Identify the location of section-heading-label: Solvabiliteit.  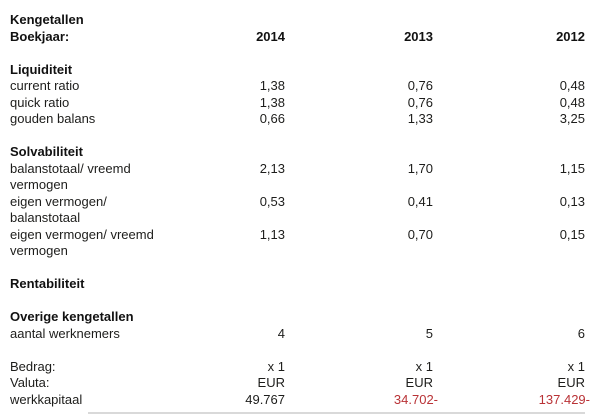
(46, 151).